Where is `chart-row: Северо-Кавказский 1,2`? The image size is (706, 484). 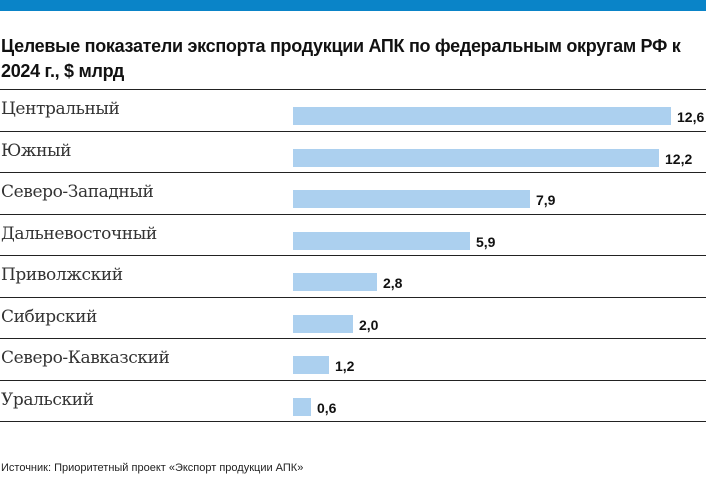 chart-row: Северо-Кавказский 1,2 is located at coordinates (353, 360).